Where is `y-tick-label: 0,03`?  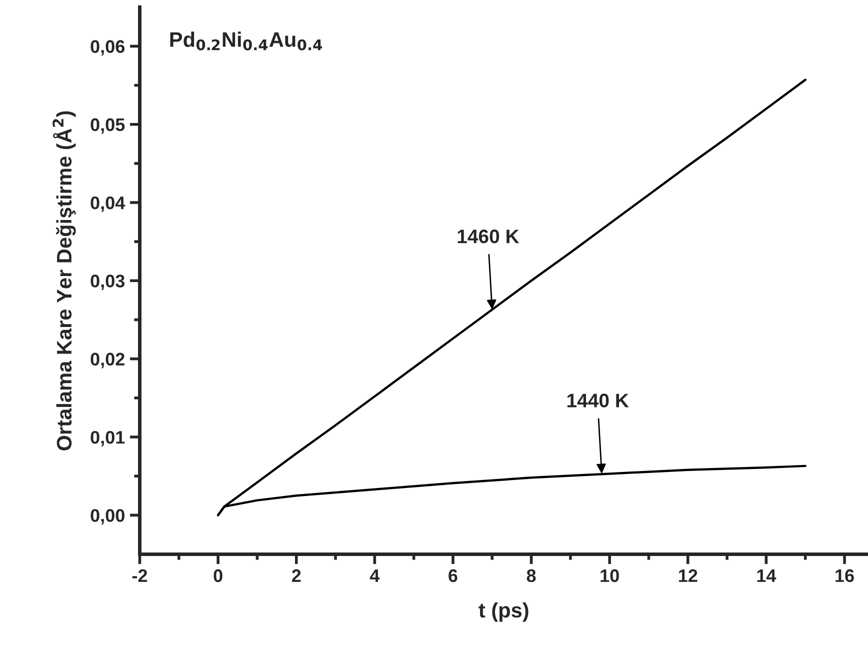
y-tick-label: 0,03 is located at coordinates (107, 282).